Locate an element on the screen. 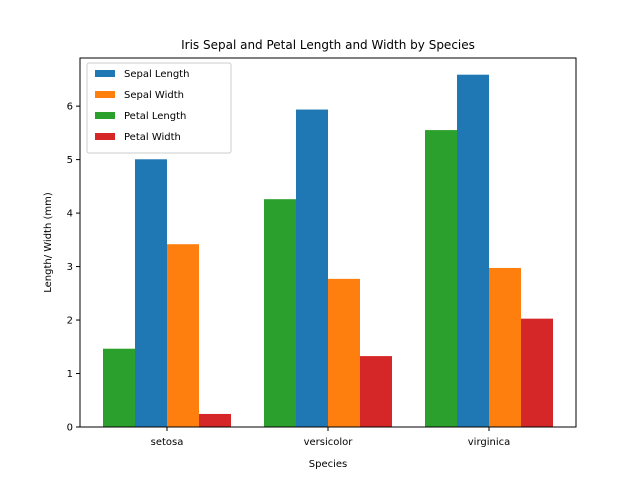 The image size is (640, 480). x-tick-label-versicolor: versicolor is located at coordinates (329, 442).